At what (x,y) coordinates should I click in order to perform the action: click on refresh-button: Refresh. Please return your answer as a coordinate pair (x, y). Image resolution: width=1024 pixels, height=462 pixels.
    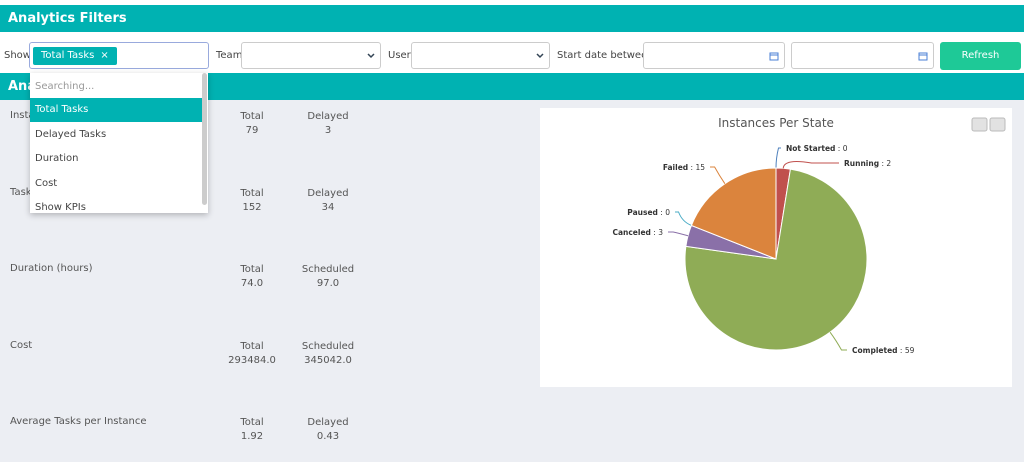
    Looking at the image, I should click on (980, 56).